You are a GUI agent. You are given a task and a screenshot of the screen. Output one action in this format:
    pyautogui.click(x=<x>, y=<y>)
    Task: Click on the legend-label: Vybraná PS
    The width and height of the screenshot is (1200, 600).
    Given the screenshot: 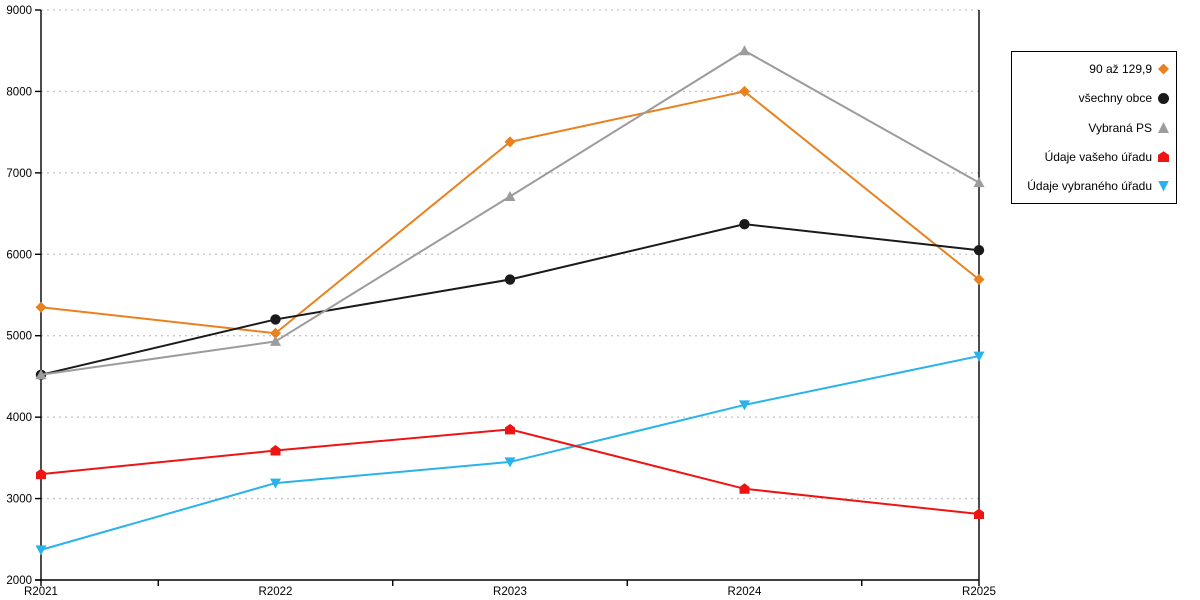 What is the action you would take?
    pyautogui.click(x=1120, y=127)
    